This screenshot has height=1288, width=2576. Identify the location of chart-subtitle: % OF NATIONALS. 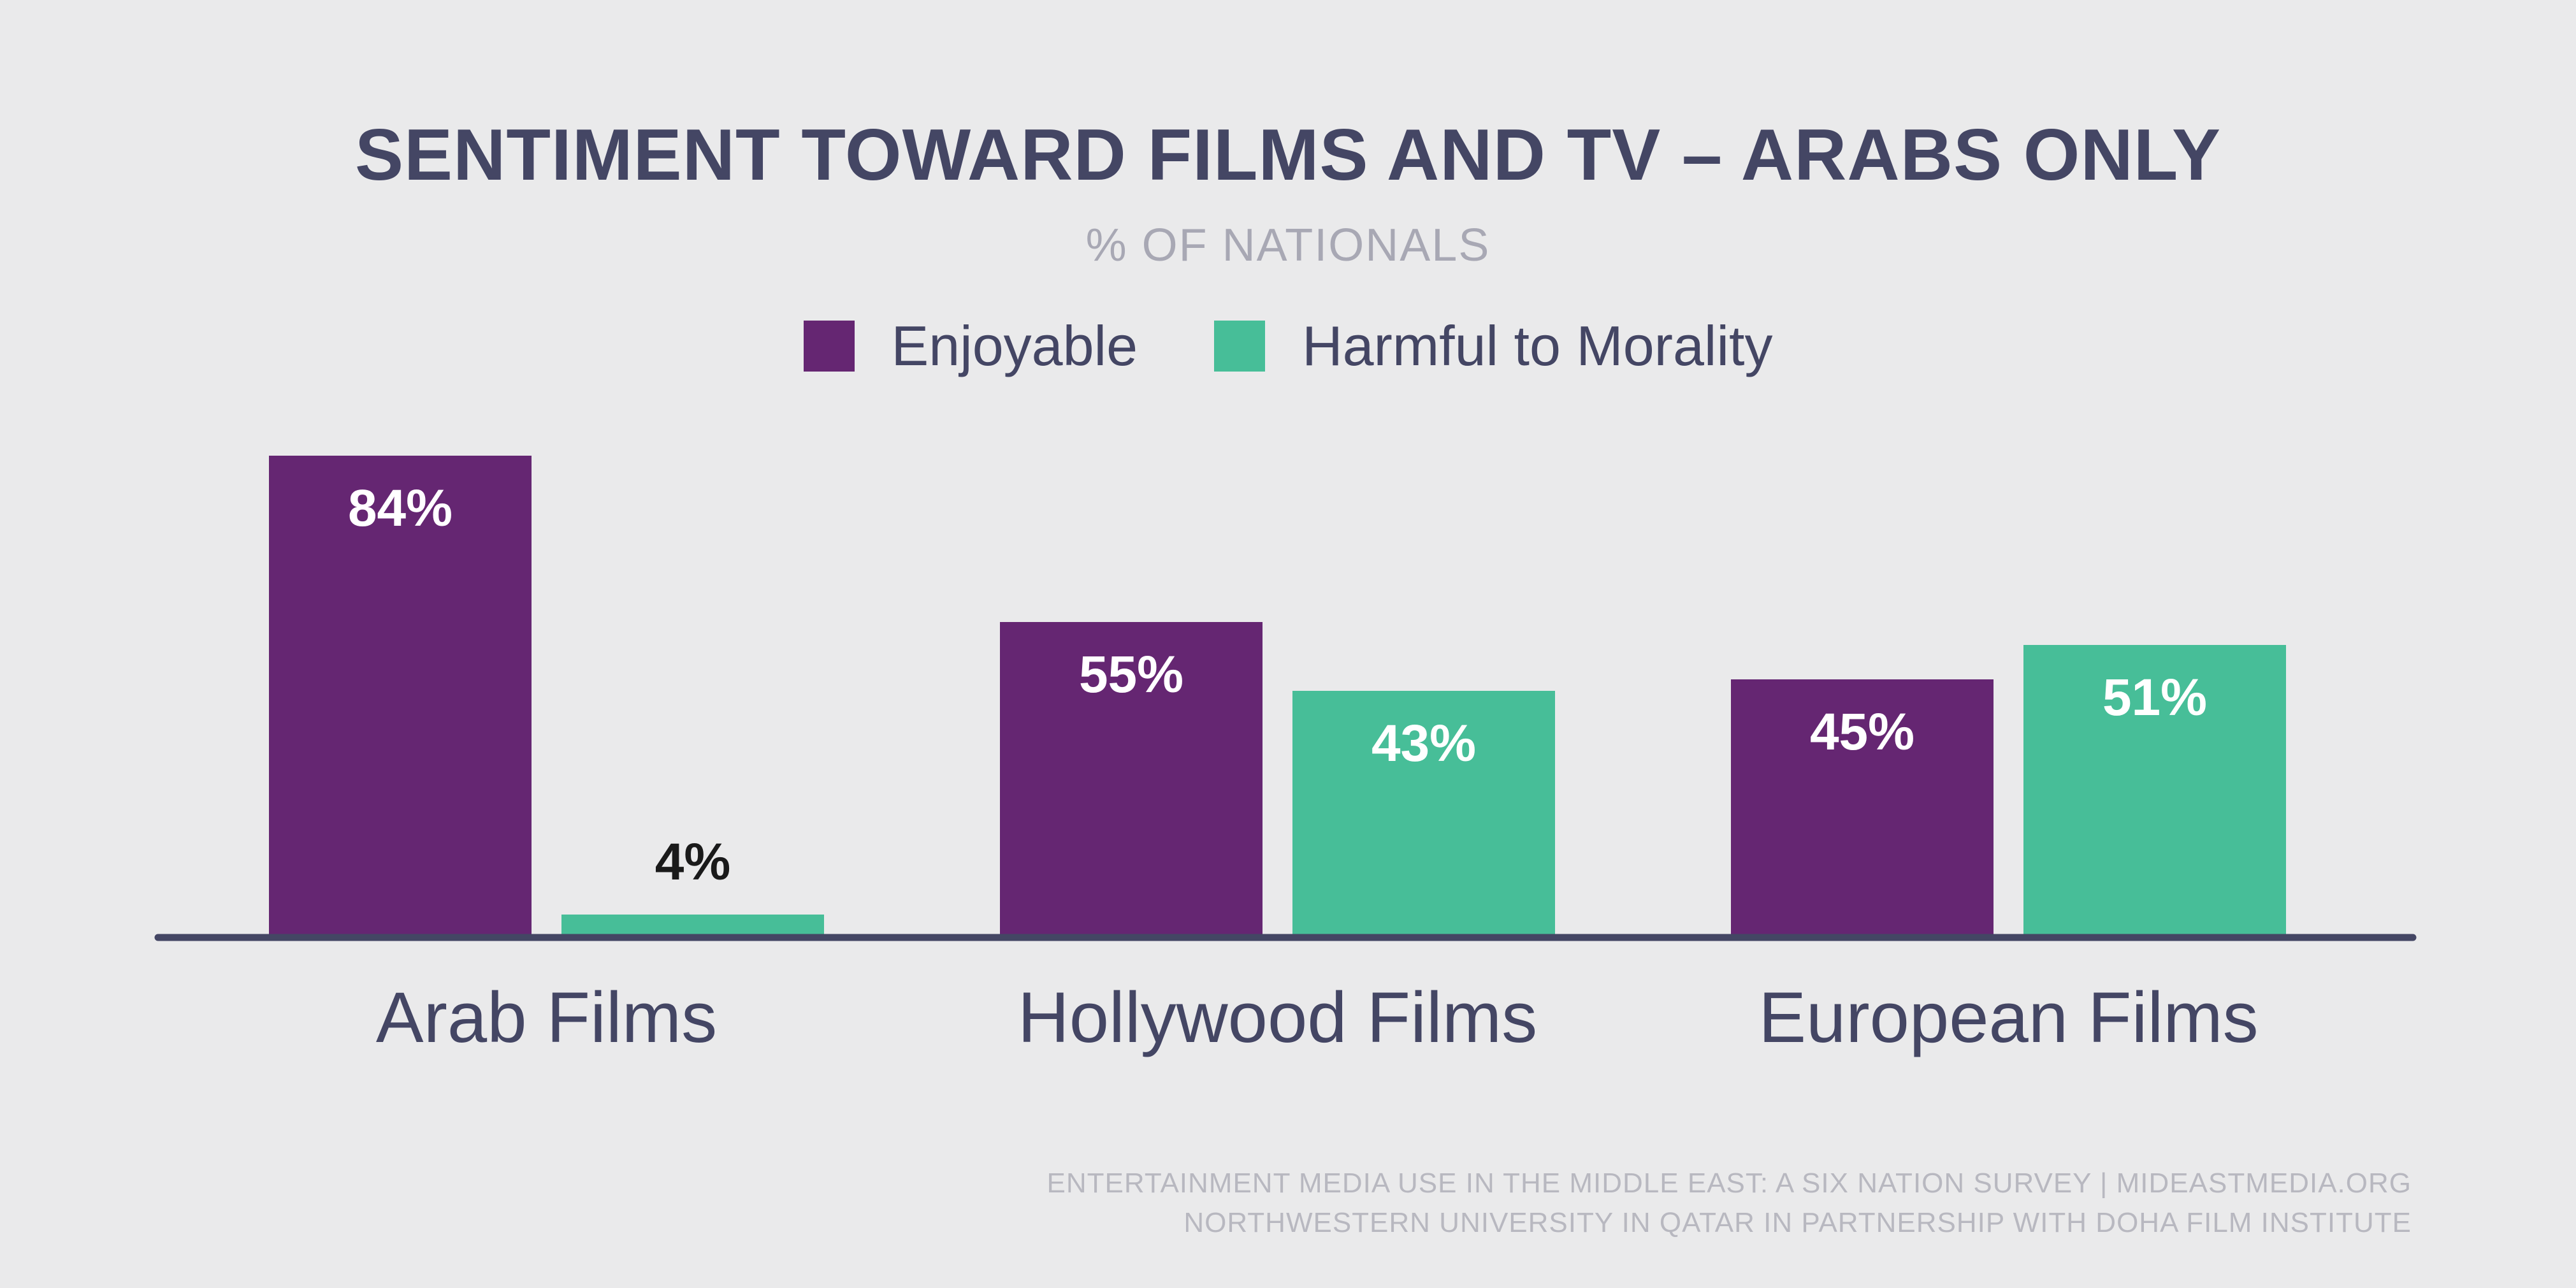
(1288, 245).